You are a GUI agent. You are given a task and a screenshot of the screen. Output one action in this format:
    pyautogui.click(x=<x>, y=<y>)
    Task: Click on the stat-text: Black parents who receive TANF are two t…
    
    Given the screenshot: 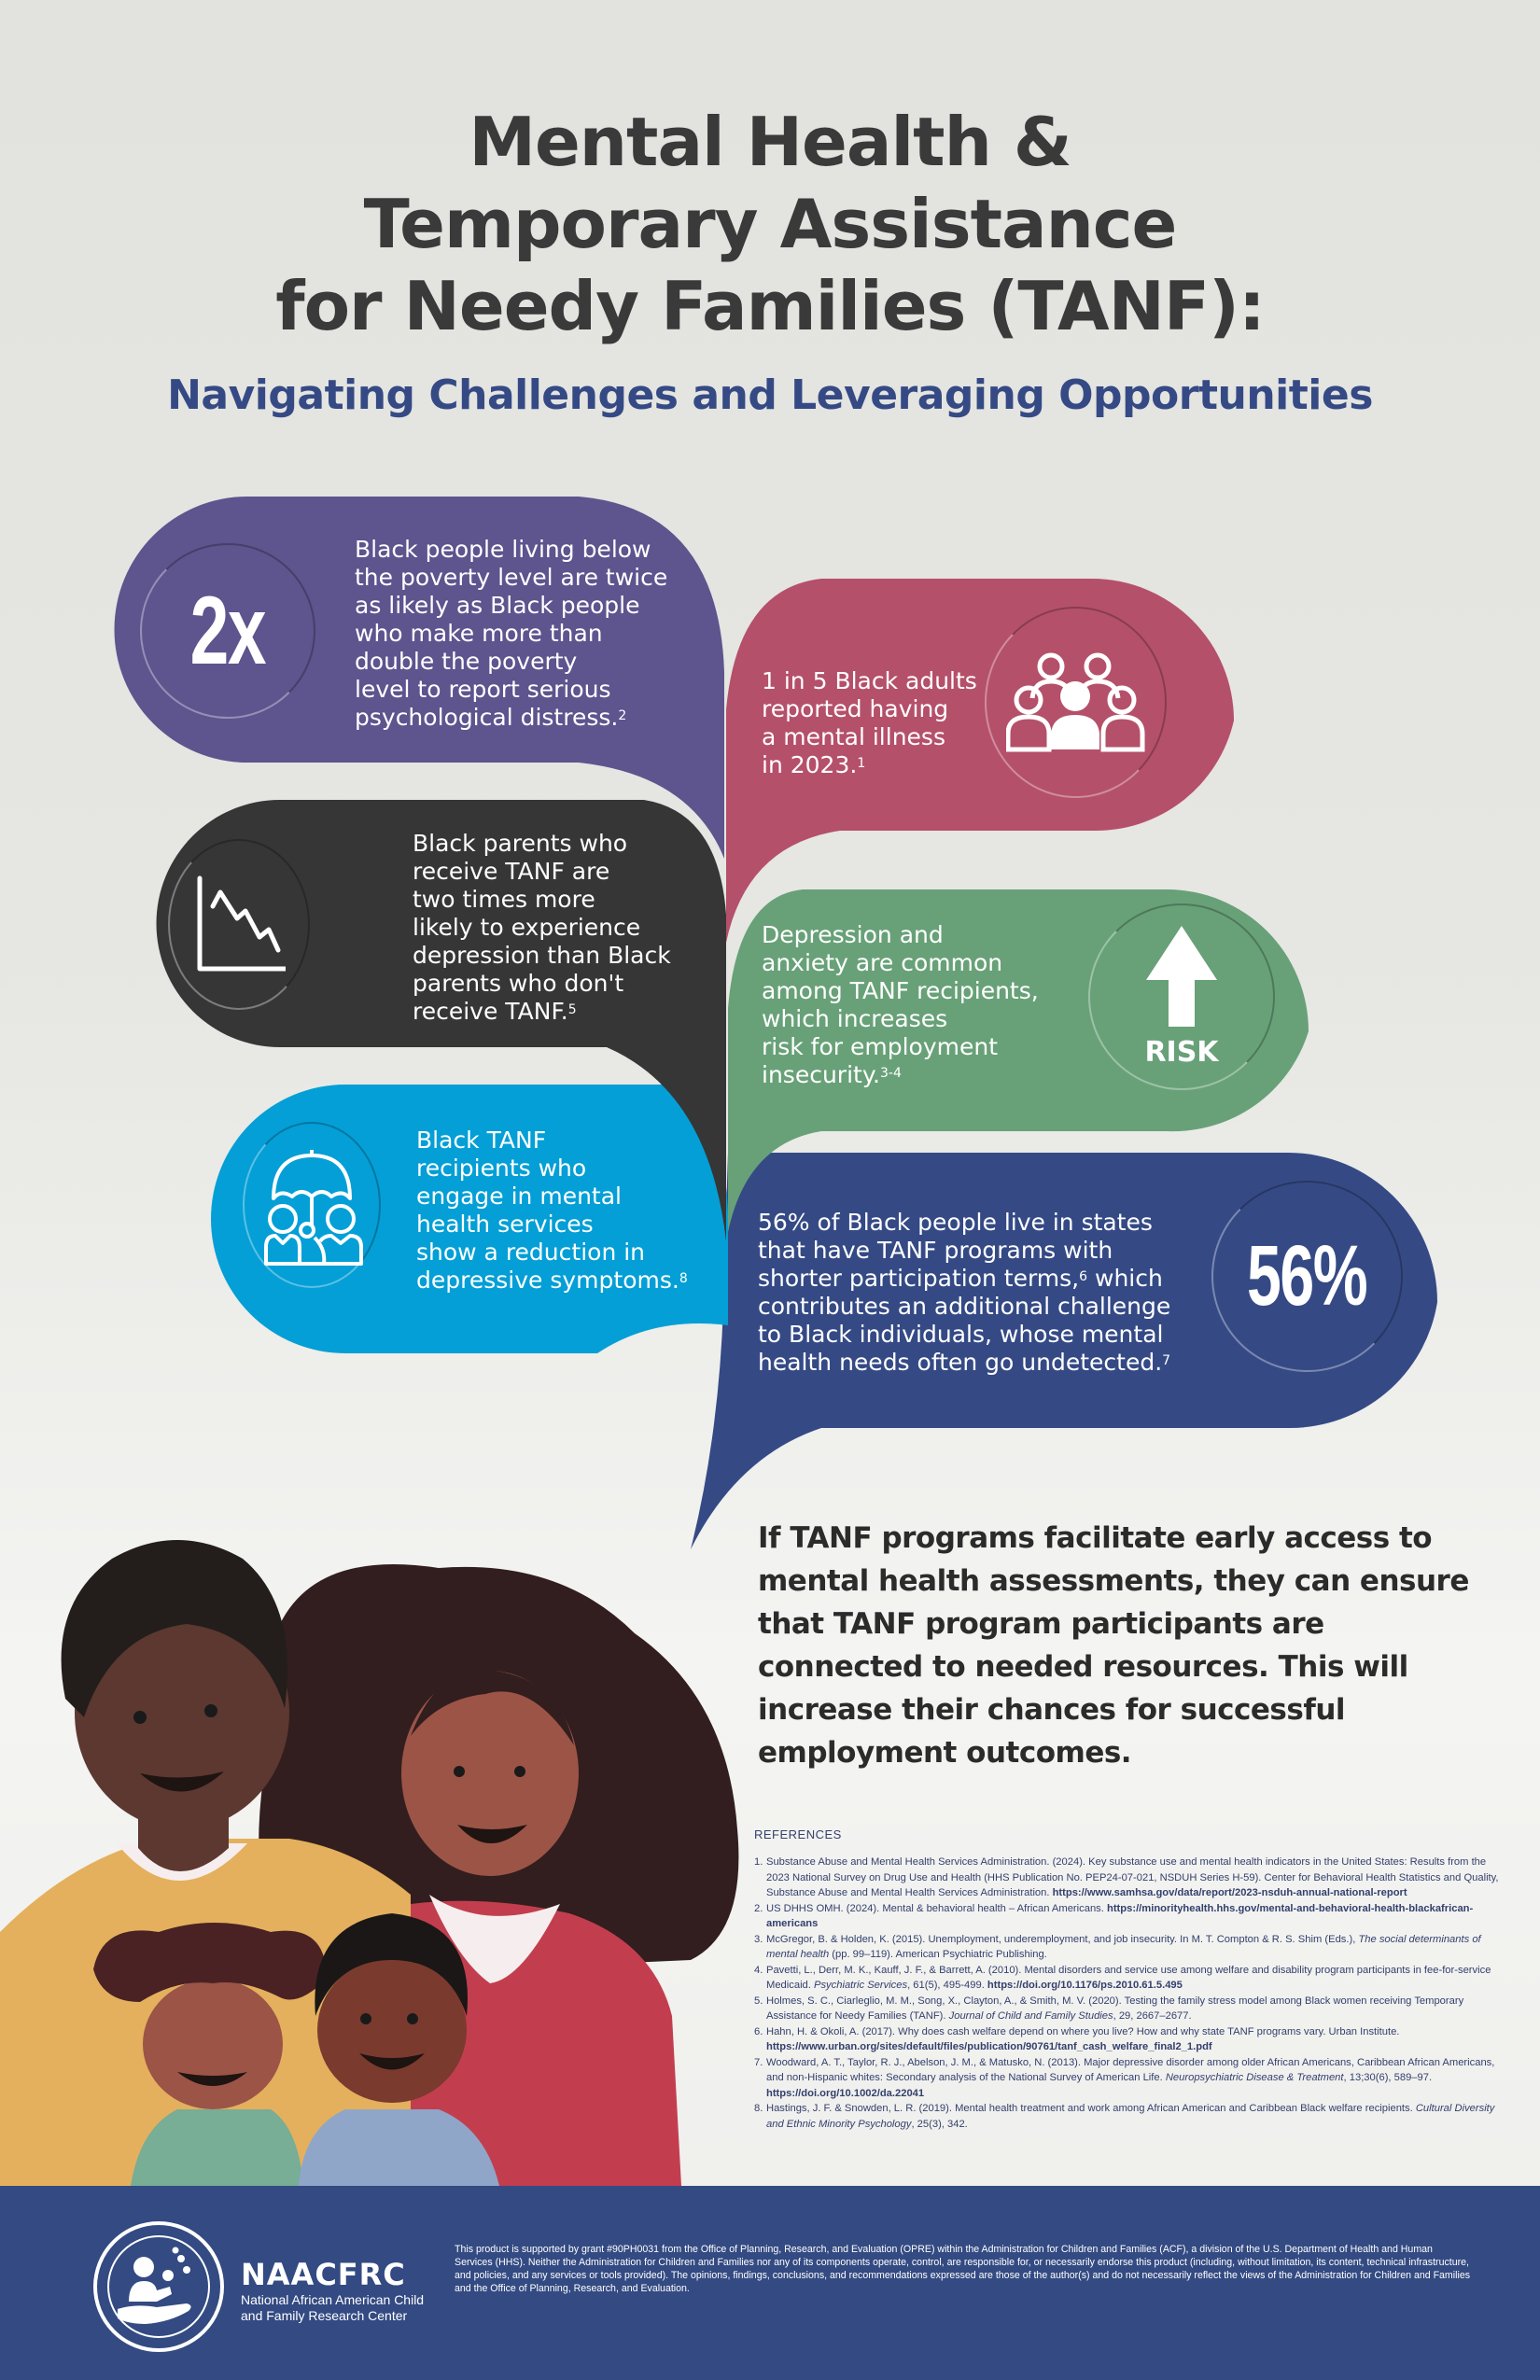 What is the action you would take?
    pyautogui.click(x=542, y=927)
    